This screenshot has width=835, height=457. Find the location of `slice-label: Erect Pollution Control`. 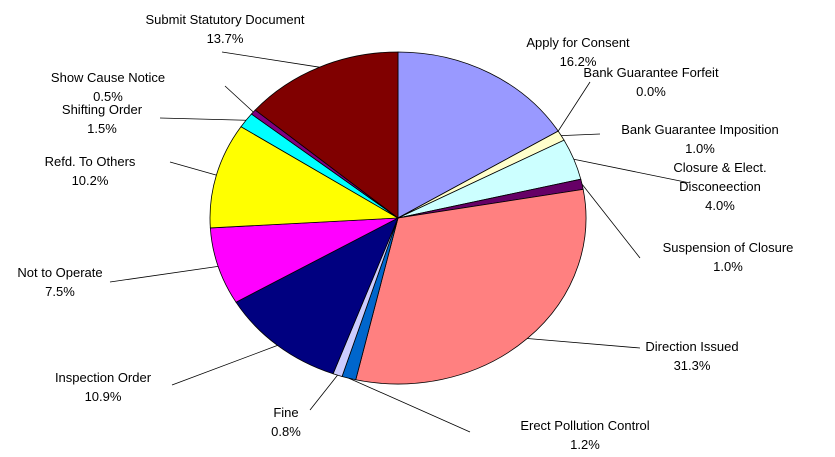

slice-label: Erect Pollution Control is located at coordinates (585, 425).